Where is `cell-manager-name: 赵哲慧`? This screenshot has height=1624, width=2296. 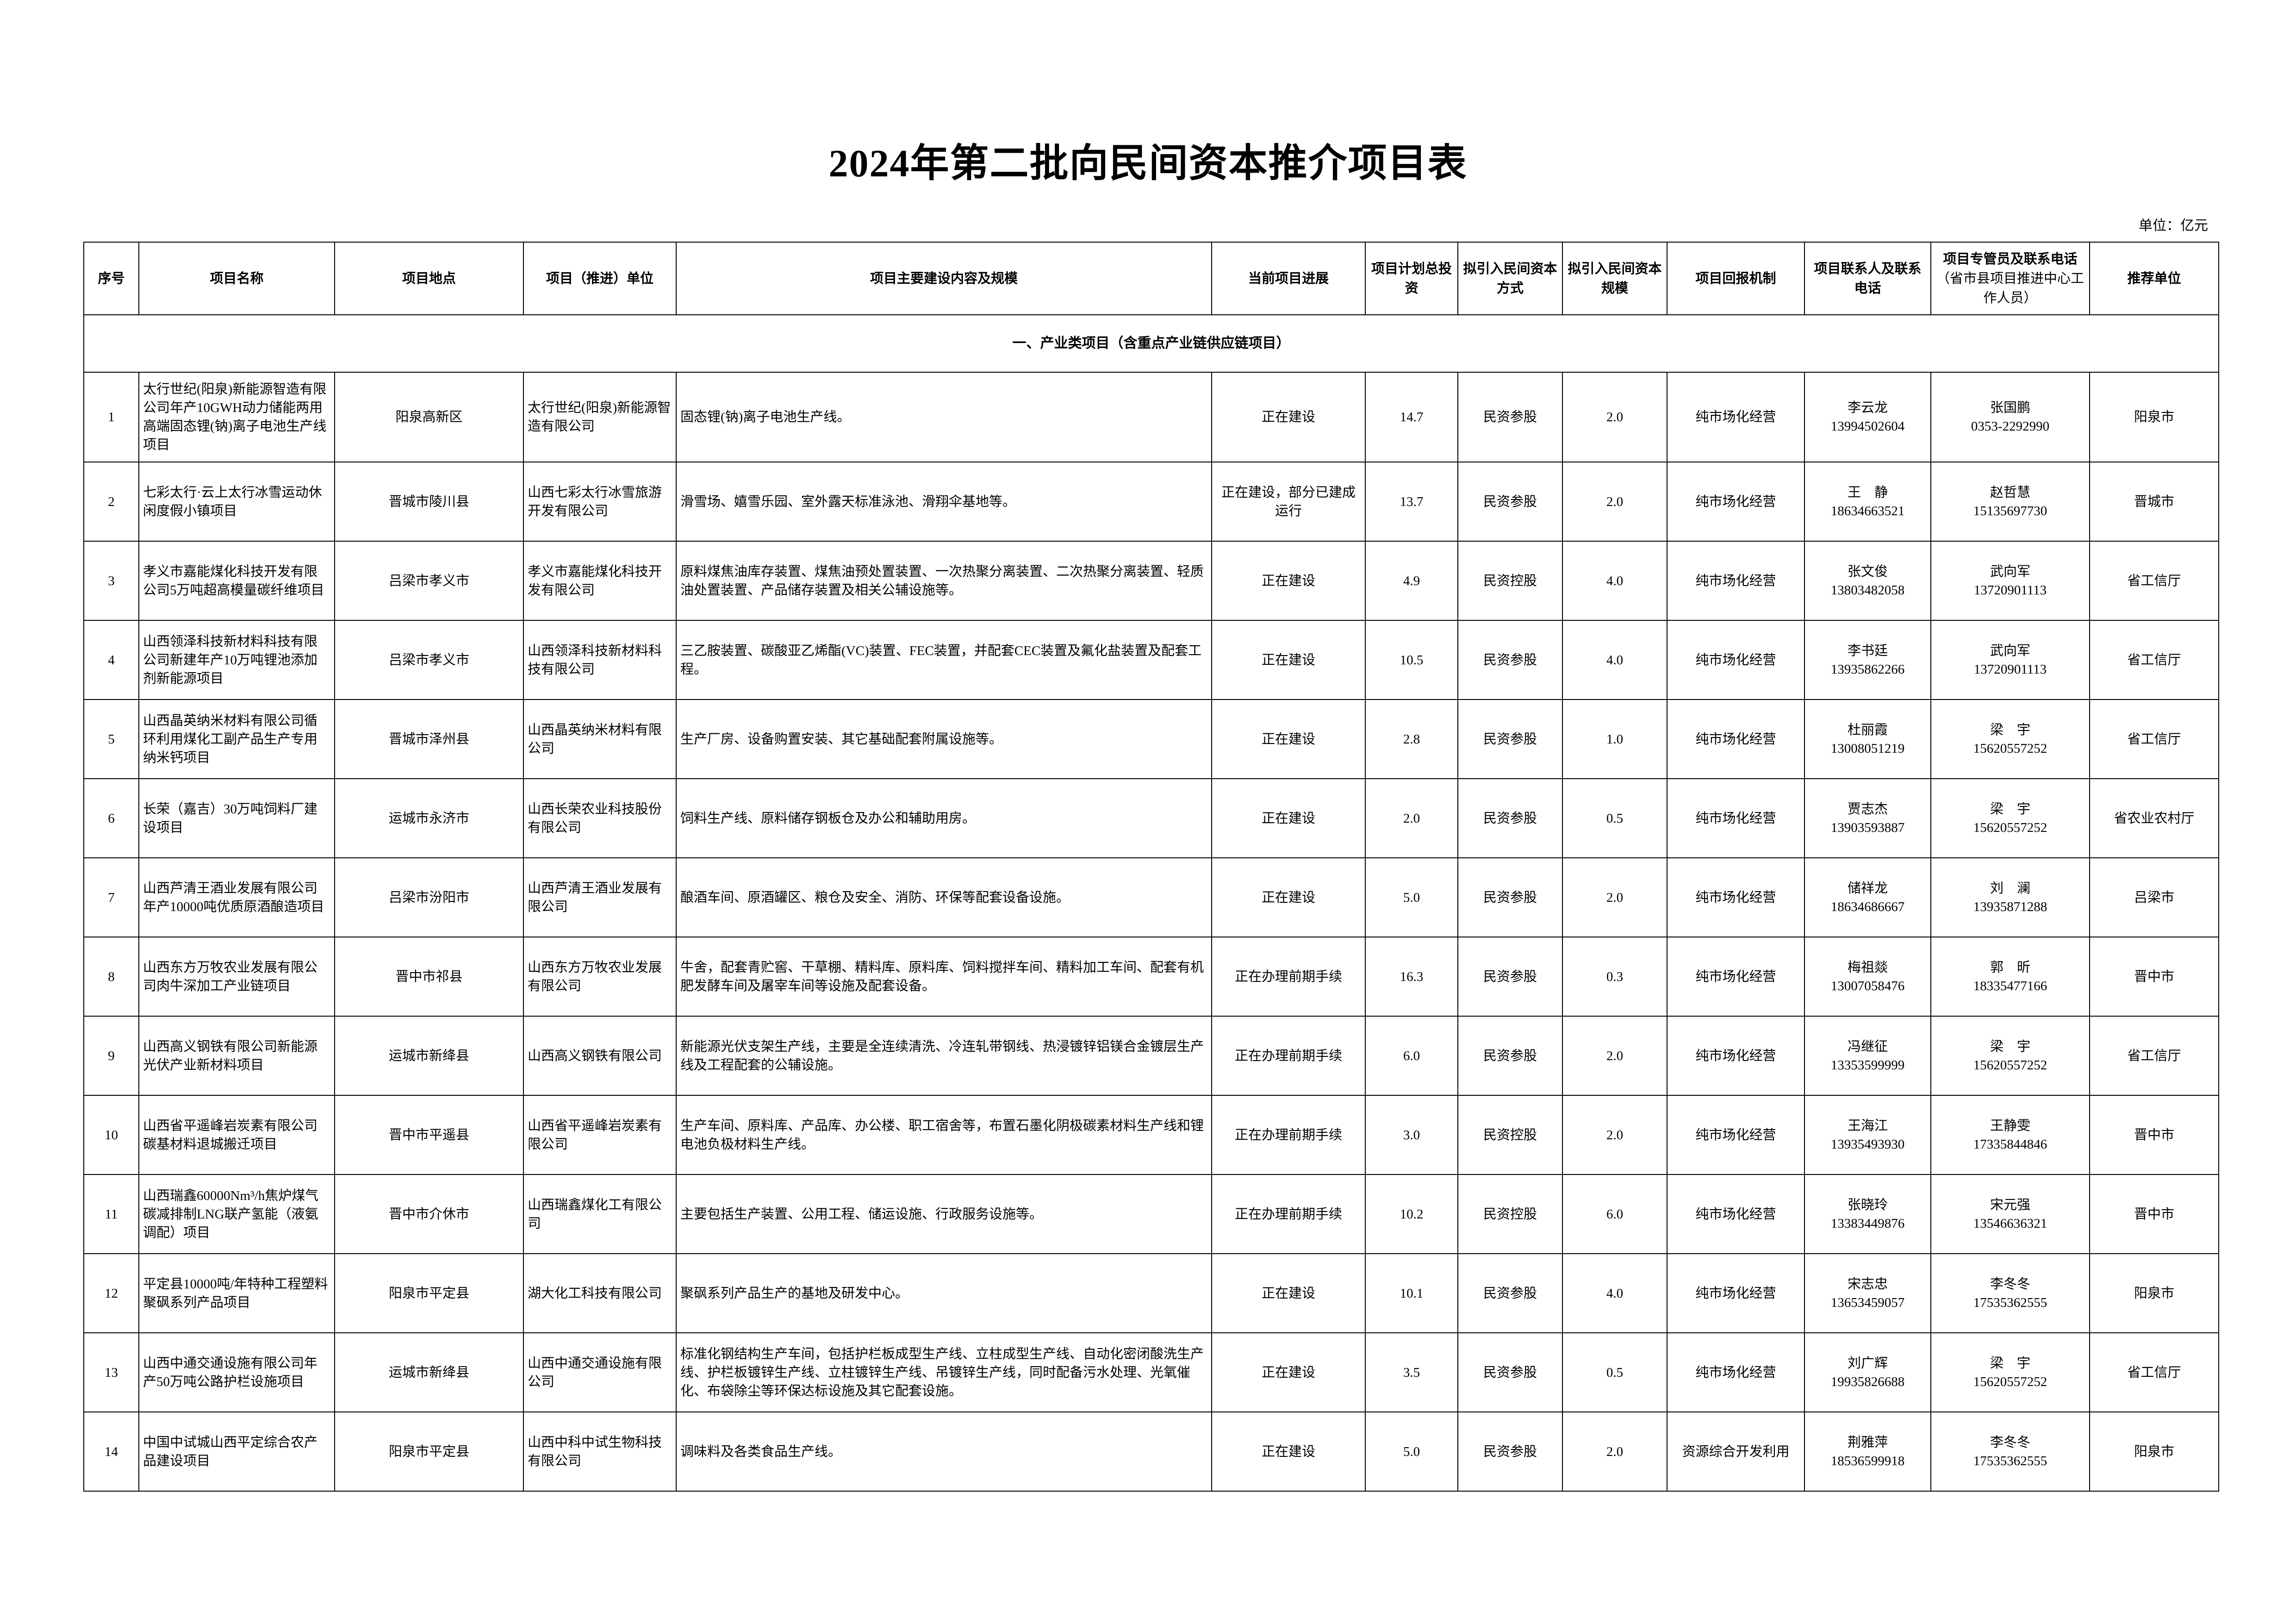 cell-manager-name: 赵哲慧 is located at coordinates (2010, 492).